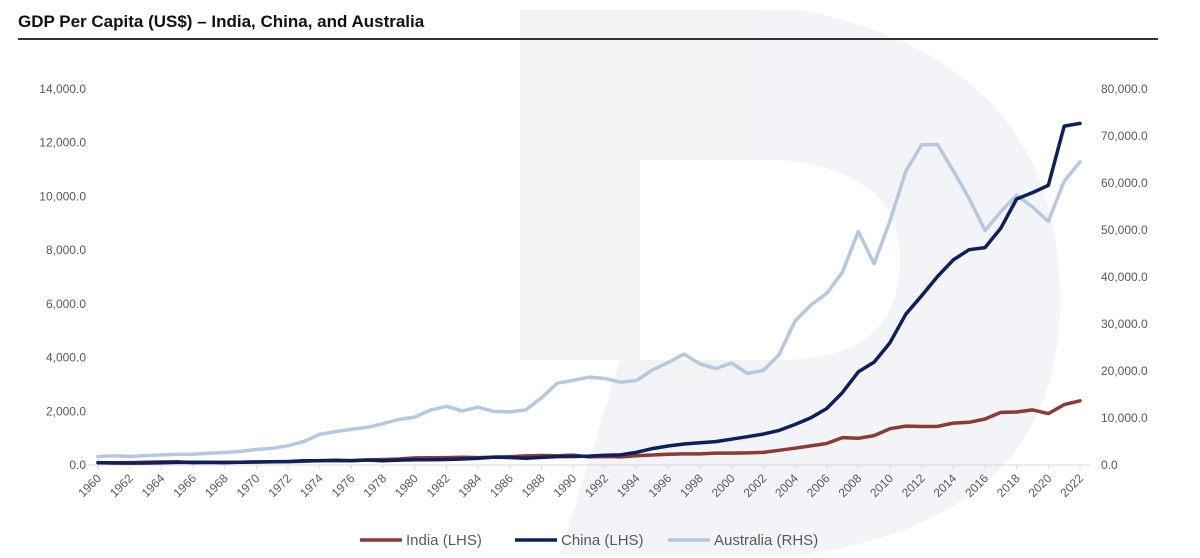  I want to click on right-y-tick-label: 10,000.0, so click(1124, 418).